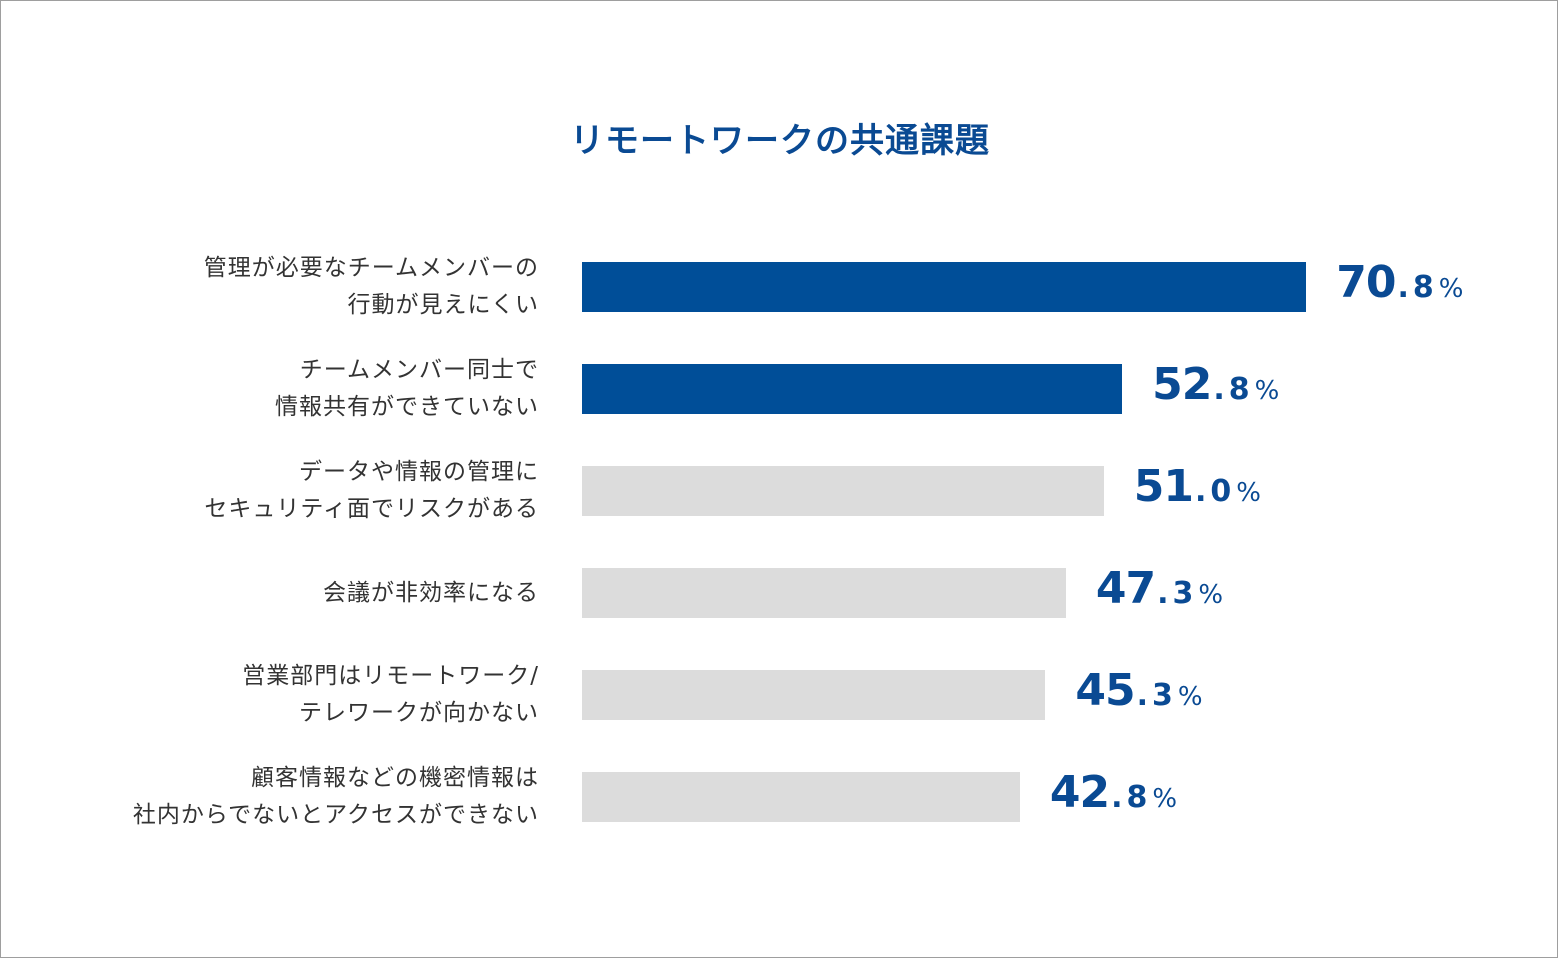  Describe the element at coordinates (1105, 690) in the screenshot. I see `value-integer: 45` at that location.